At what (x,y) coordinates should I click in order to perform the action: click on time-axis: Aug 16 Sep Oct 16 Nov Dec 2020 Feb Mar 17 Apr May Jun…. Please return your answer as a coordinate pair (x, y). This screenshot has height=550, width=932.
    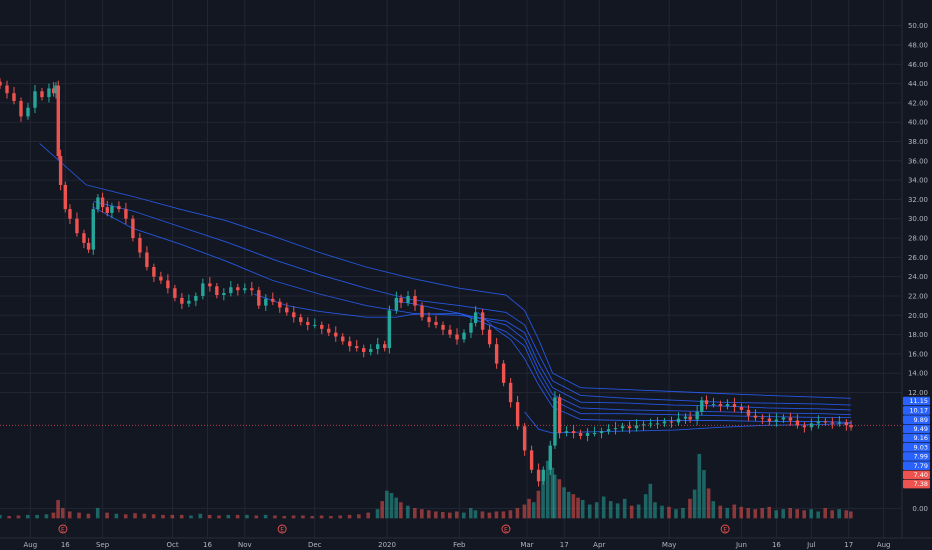
    Looking at the image, I should click on (456, 545).